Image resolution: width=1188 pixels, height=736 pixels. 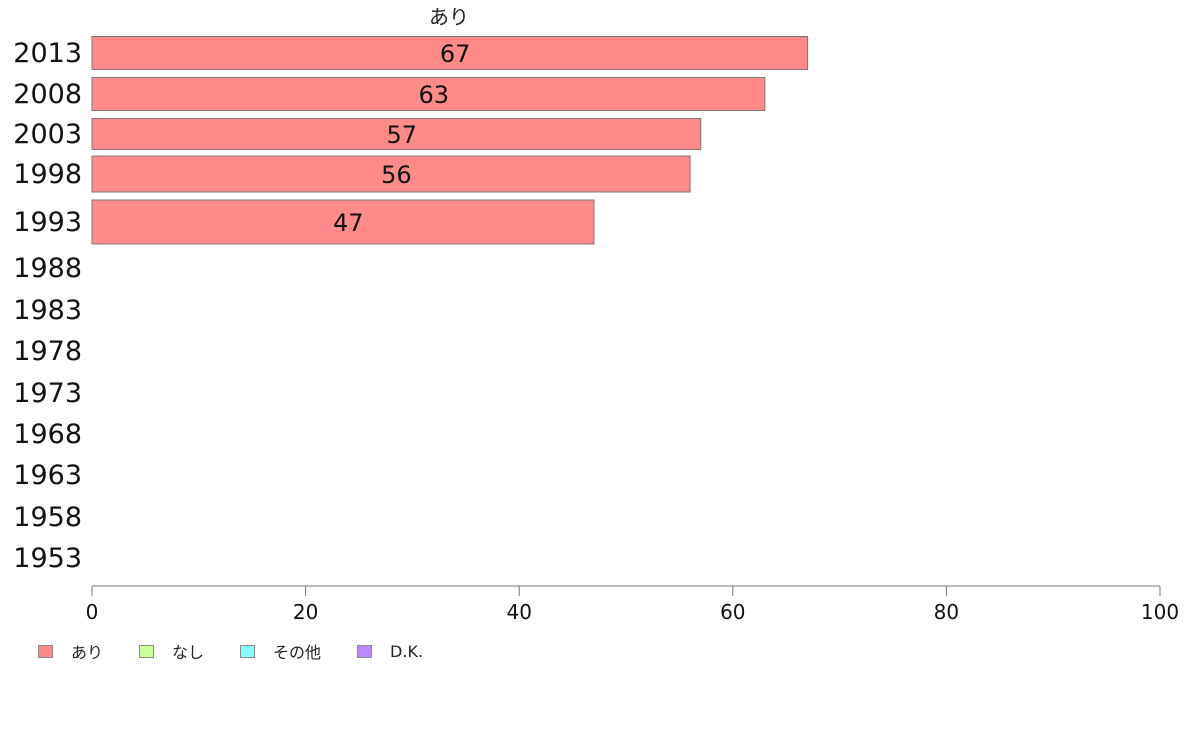 I want to click on y-category-label: 1998, so click(x=47, y=174).